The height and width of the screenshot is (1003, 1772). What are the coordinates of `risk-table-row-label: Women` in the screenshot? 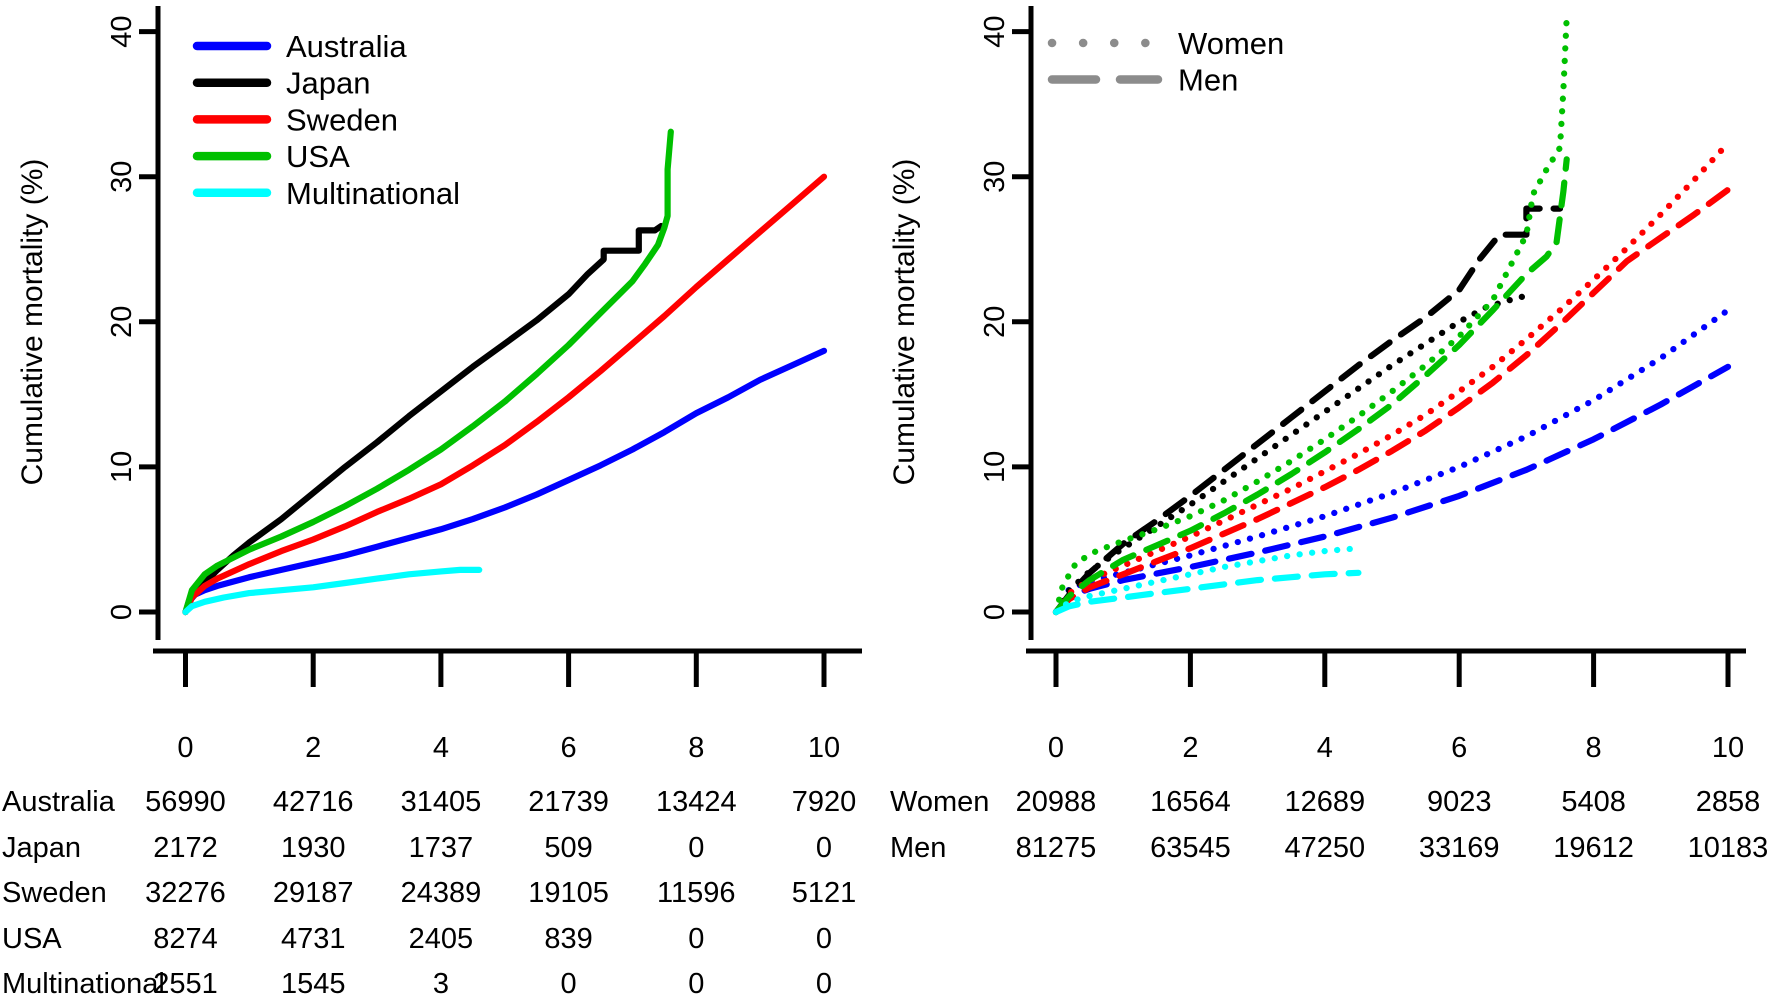 It's located at (939, 802).